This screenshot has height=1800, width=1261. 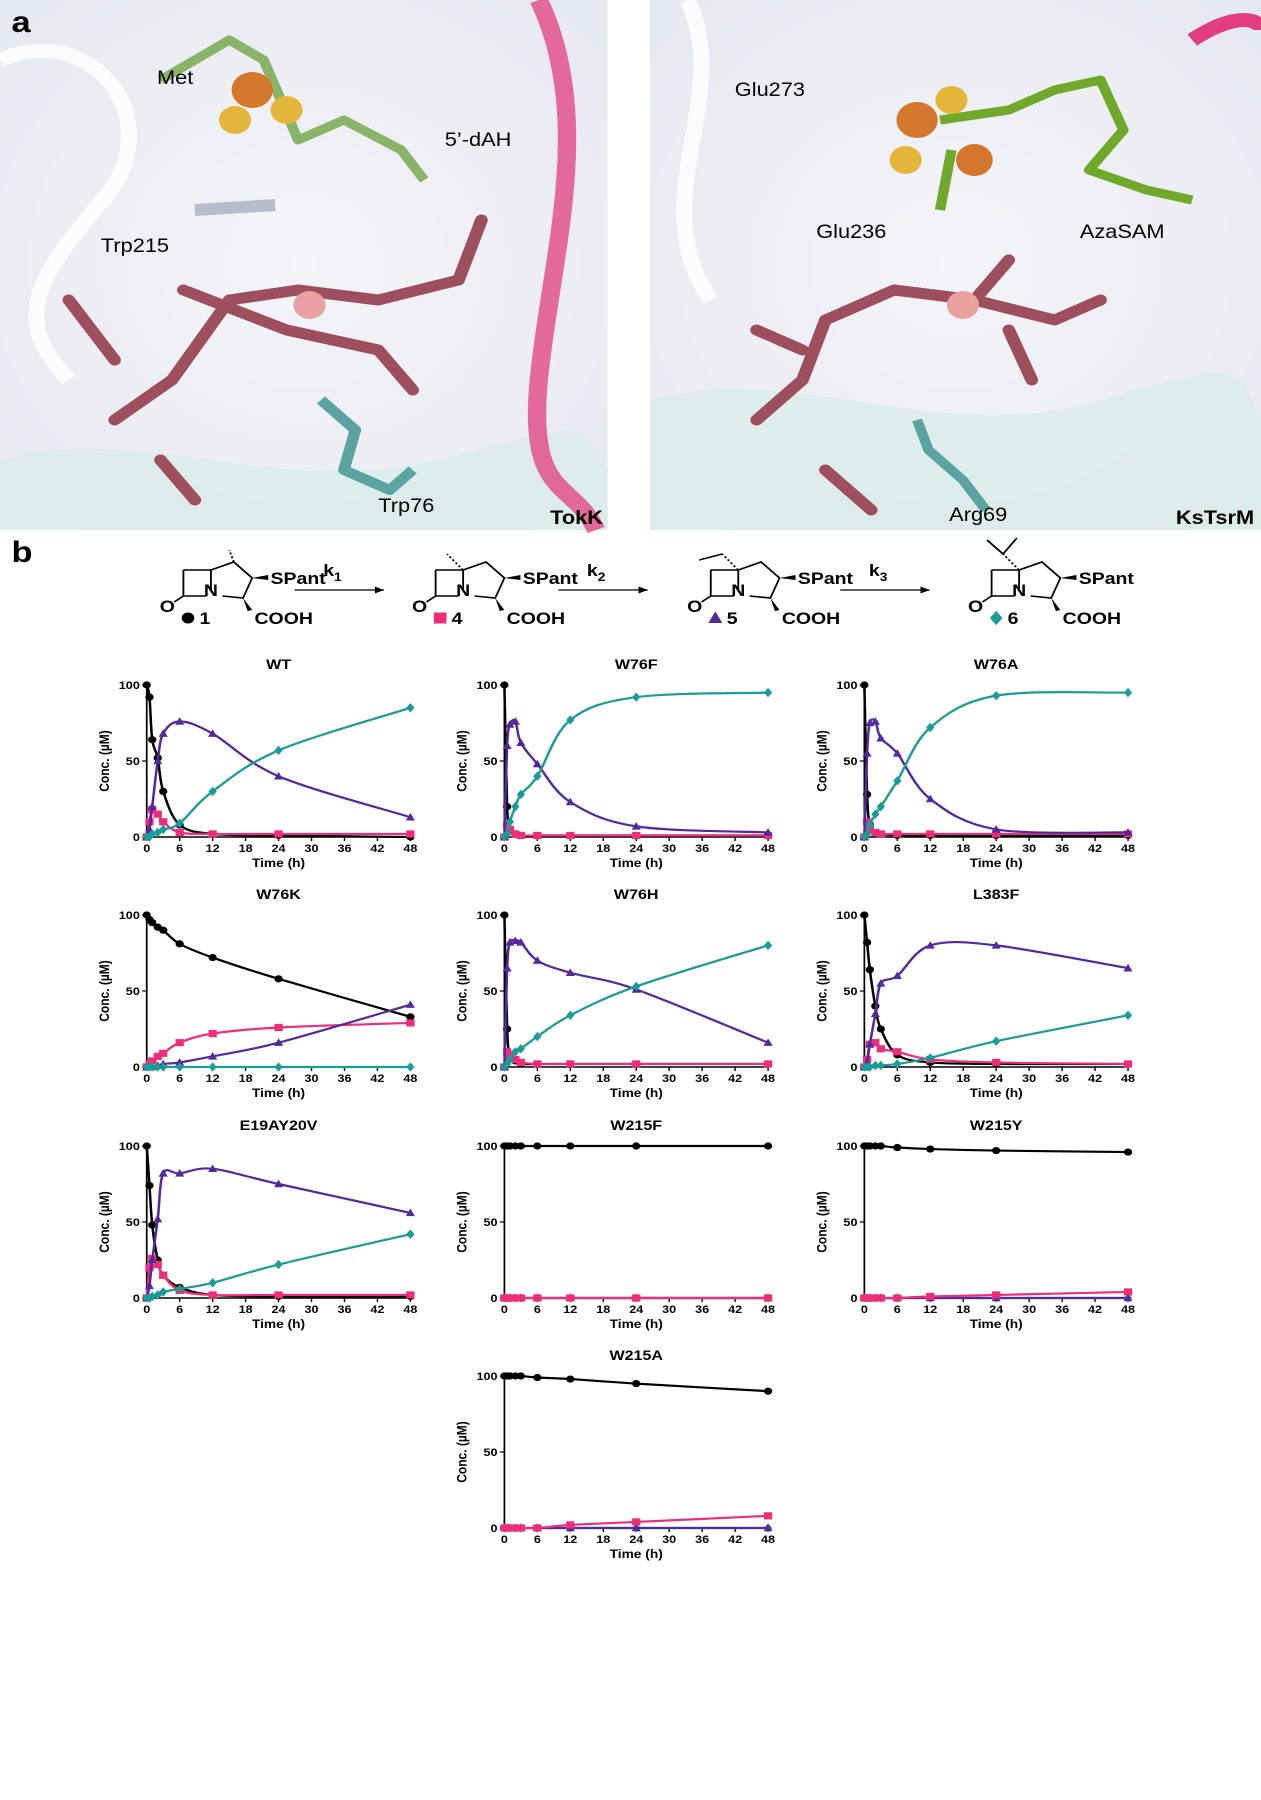 I want to click on residue-label: 5’-dAH, so click(x=478, y=140).